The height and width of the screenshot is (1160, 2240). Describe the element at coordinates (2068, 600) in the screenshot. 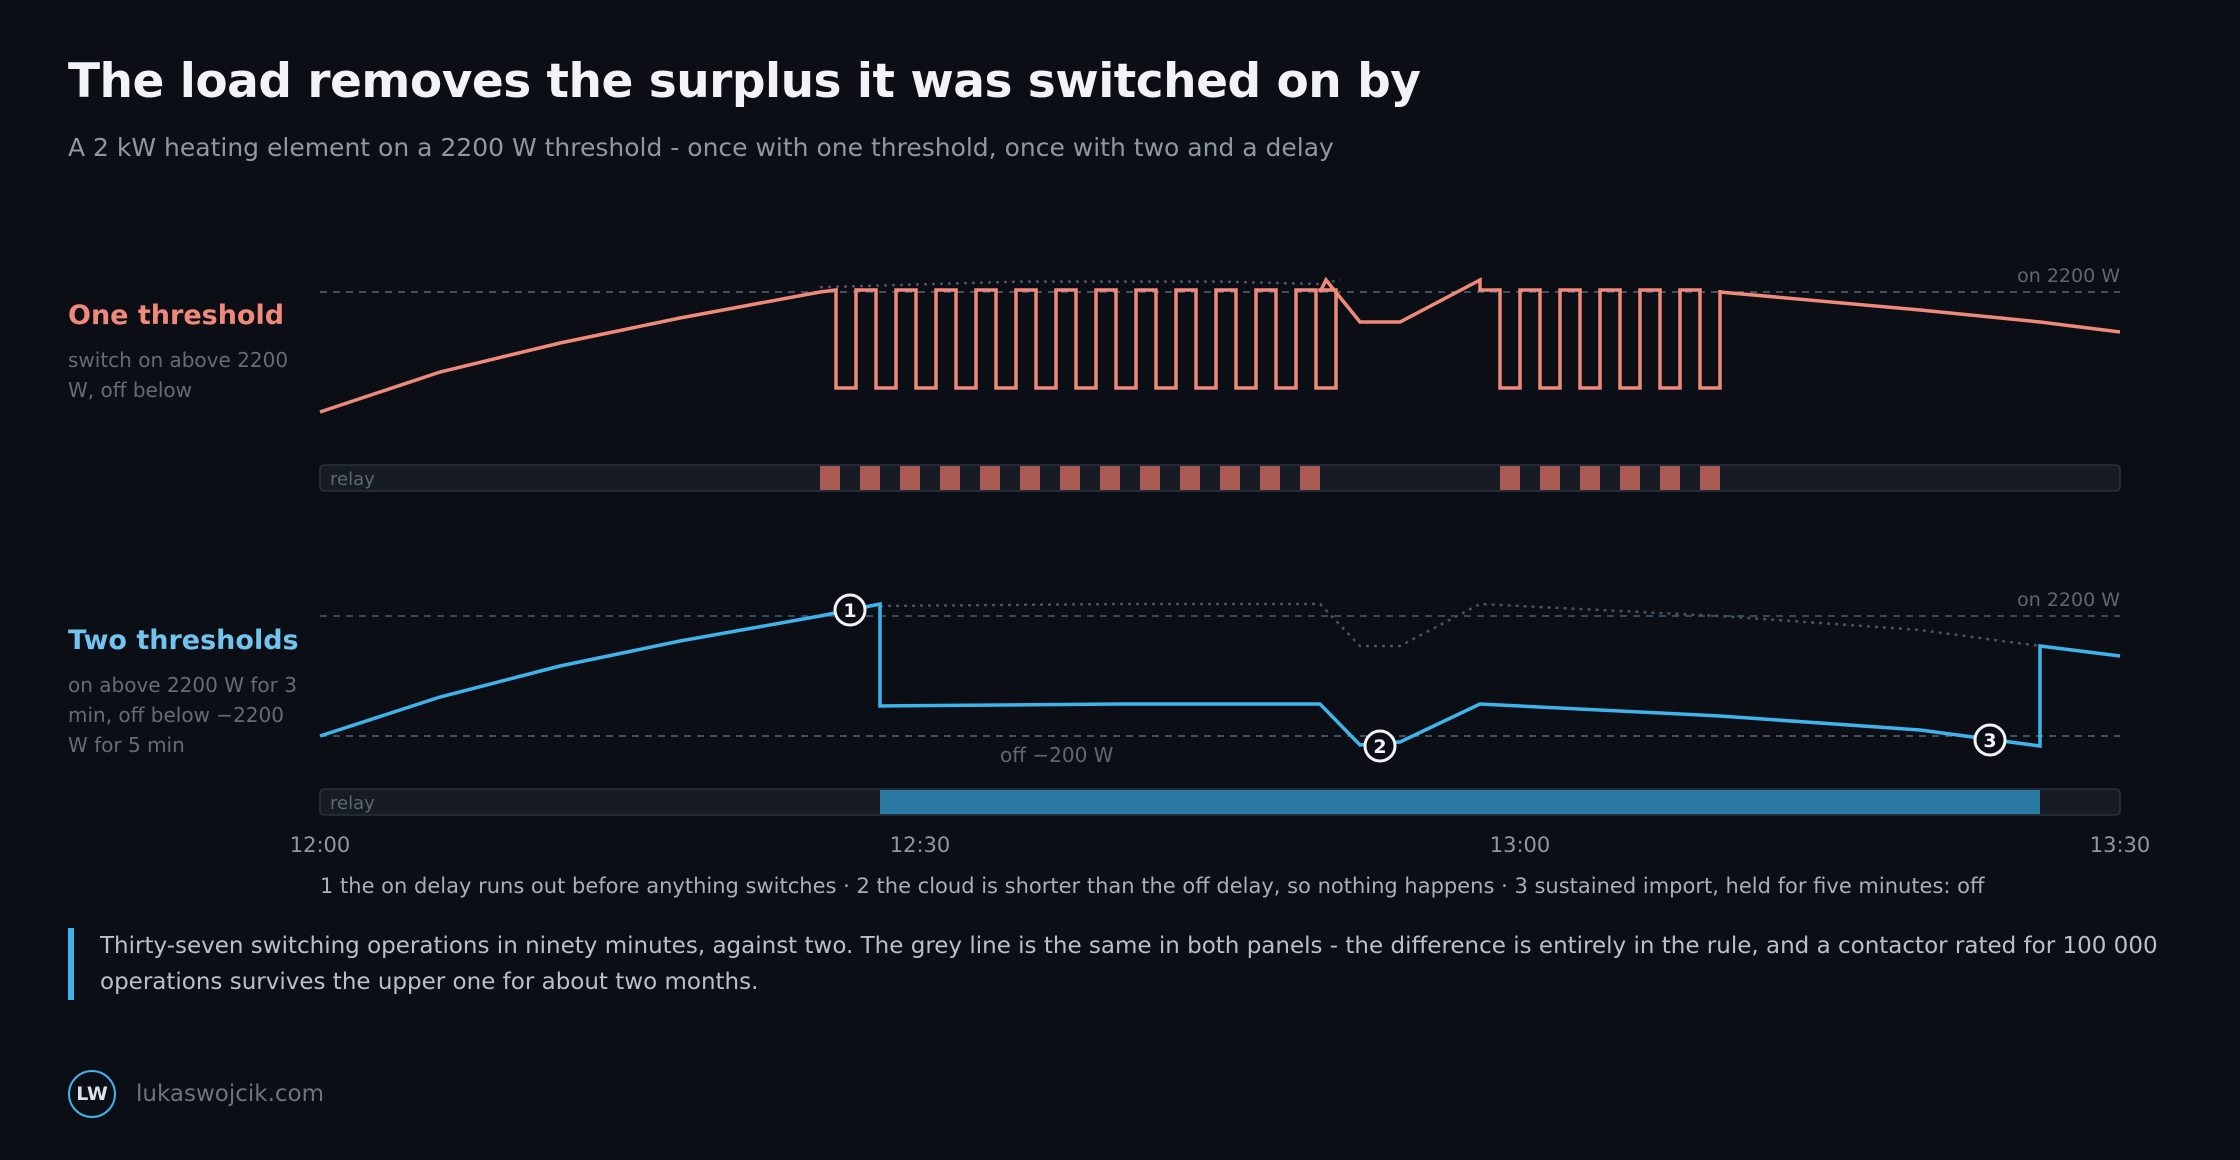

I see `threshold-label-on-panel2: on 2200 W` at that location.